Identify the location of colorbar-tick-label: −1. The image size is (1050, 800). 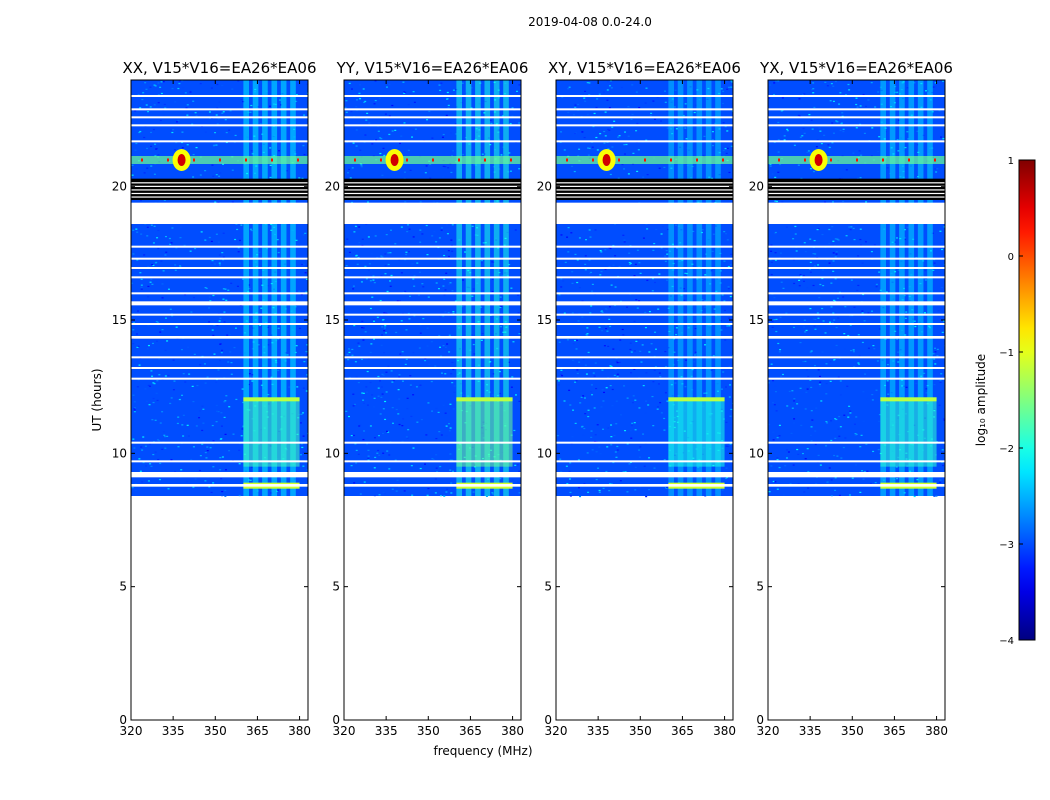
(1006, 353).